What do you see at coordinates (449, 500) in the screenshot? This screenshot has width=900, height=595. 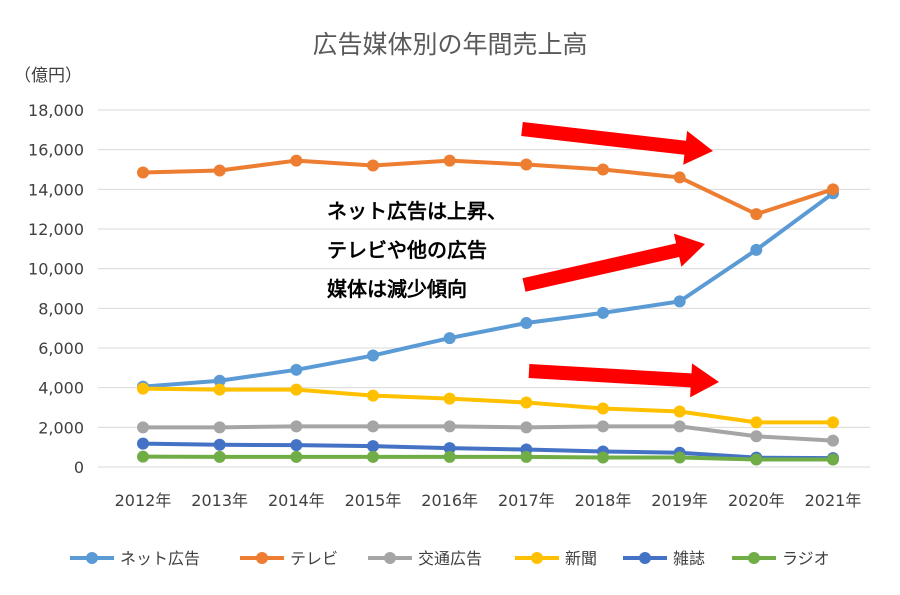 I see `x-tick-label: 2016年` at bounding box center [449, 500].